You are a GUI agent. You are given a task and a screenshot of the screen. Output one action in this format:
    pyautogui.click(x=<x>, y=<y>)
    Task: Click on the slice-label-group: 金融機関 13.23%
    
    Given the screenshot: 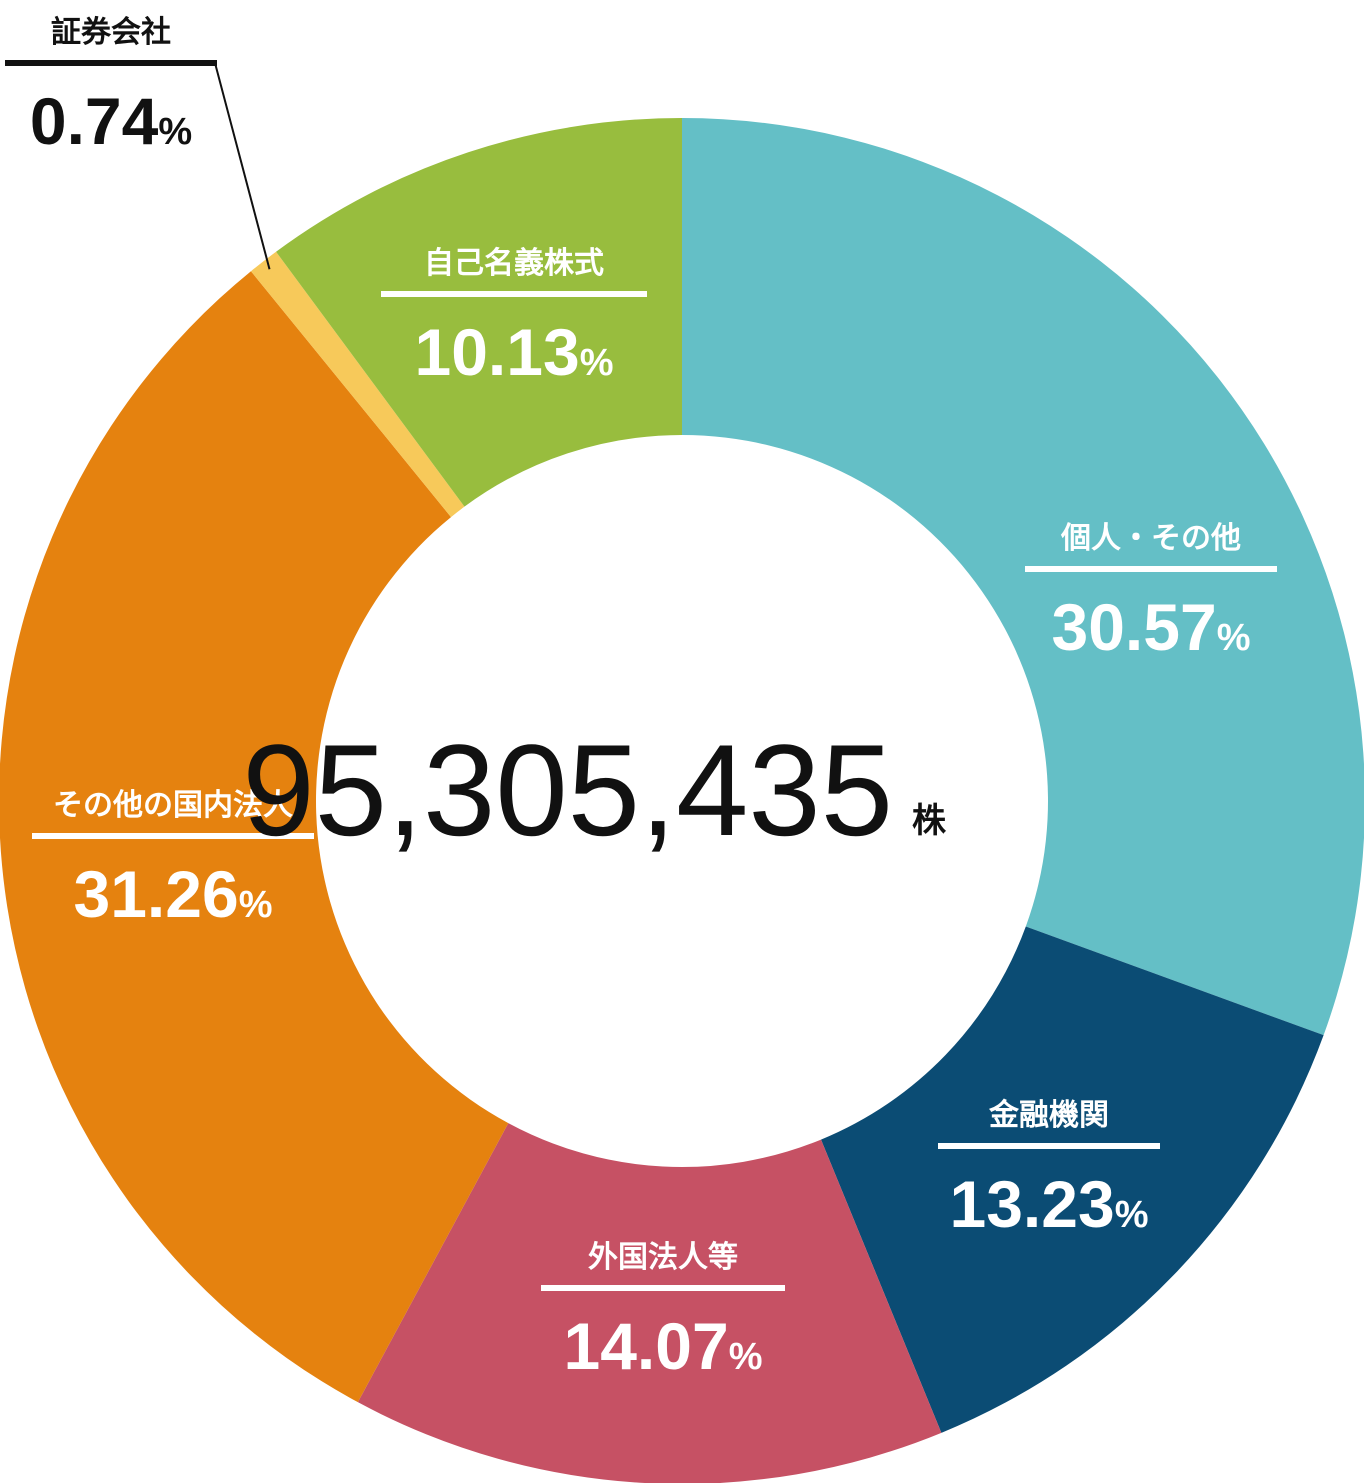 What is the action you would take?
    pyautogui.click(x=1049, y=1169)
    